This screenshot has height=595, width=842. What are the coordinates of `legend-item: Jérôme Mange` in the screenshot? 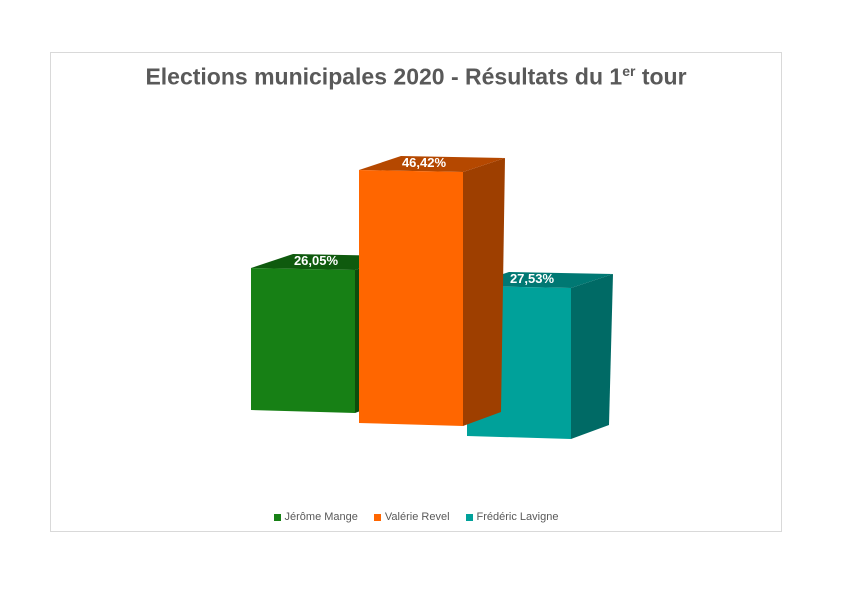 It's located at (315, 517).